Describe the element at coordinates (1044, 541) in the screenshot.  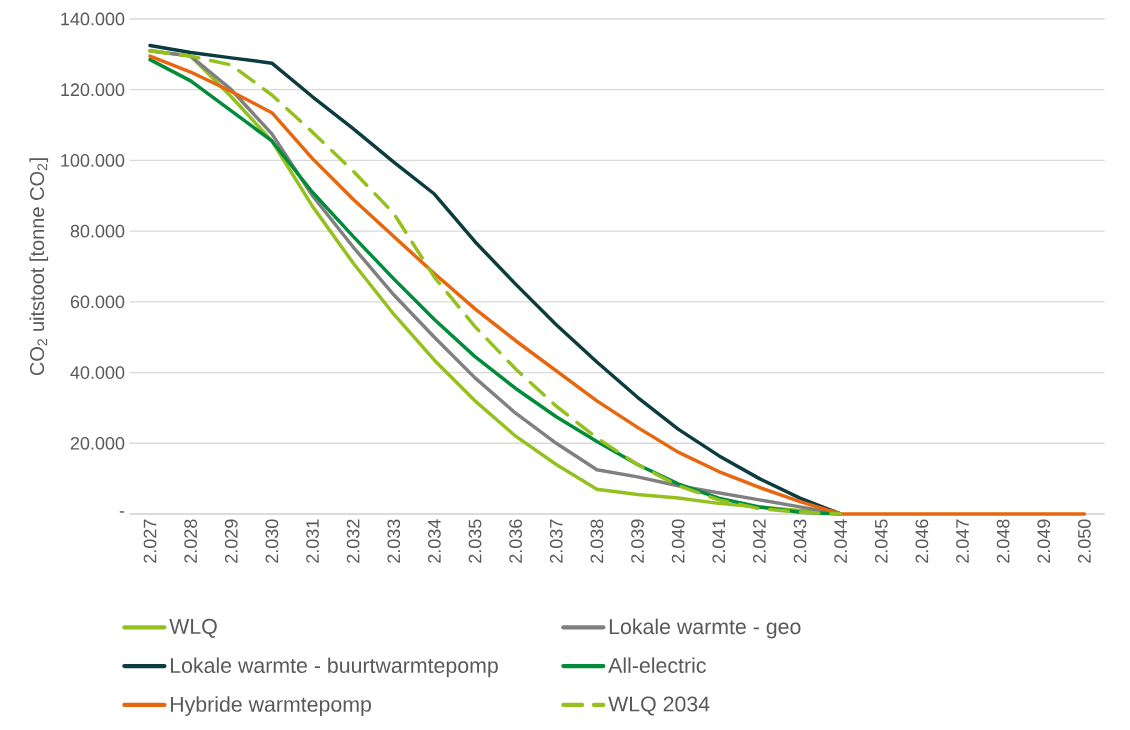
I see `x-tick-label: 2.049` at that location.